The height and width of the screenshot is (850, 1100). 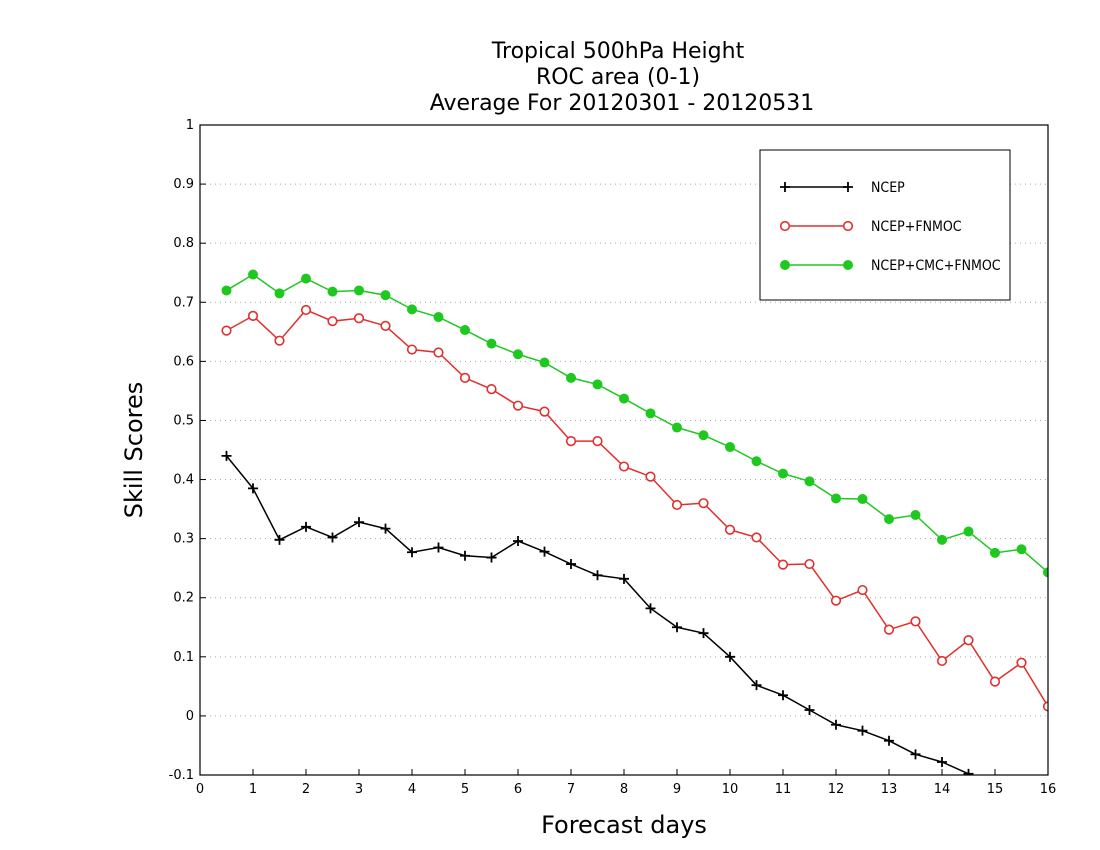 I want to click on x-tick-label: 14, so click(x=942, y=789).